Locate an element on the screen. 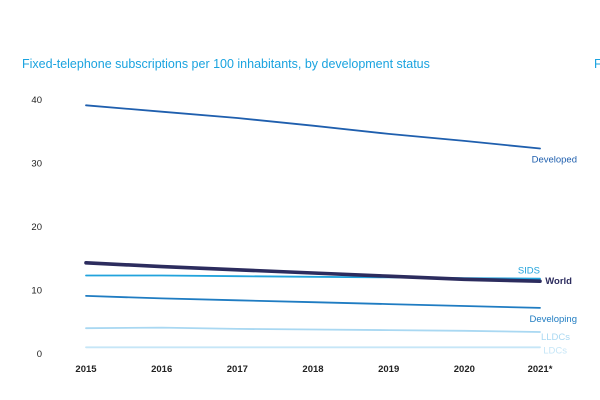 This screenshot has width=600, height=400. x-tick-label: 2018 is located at coordinates (312, 369).